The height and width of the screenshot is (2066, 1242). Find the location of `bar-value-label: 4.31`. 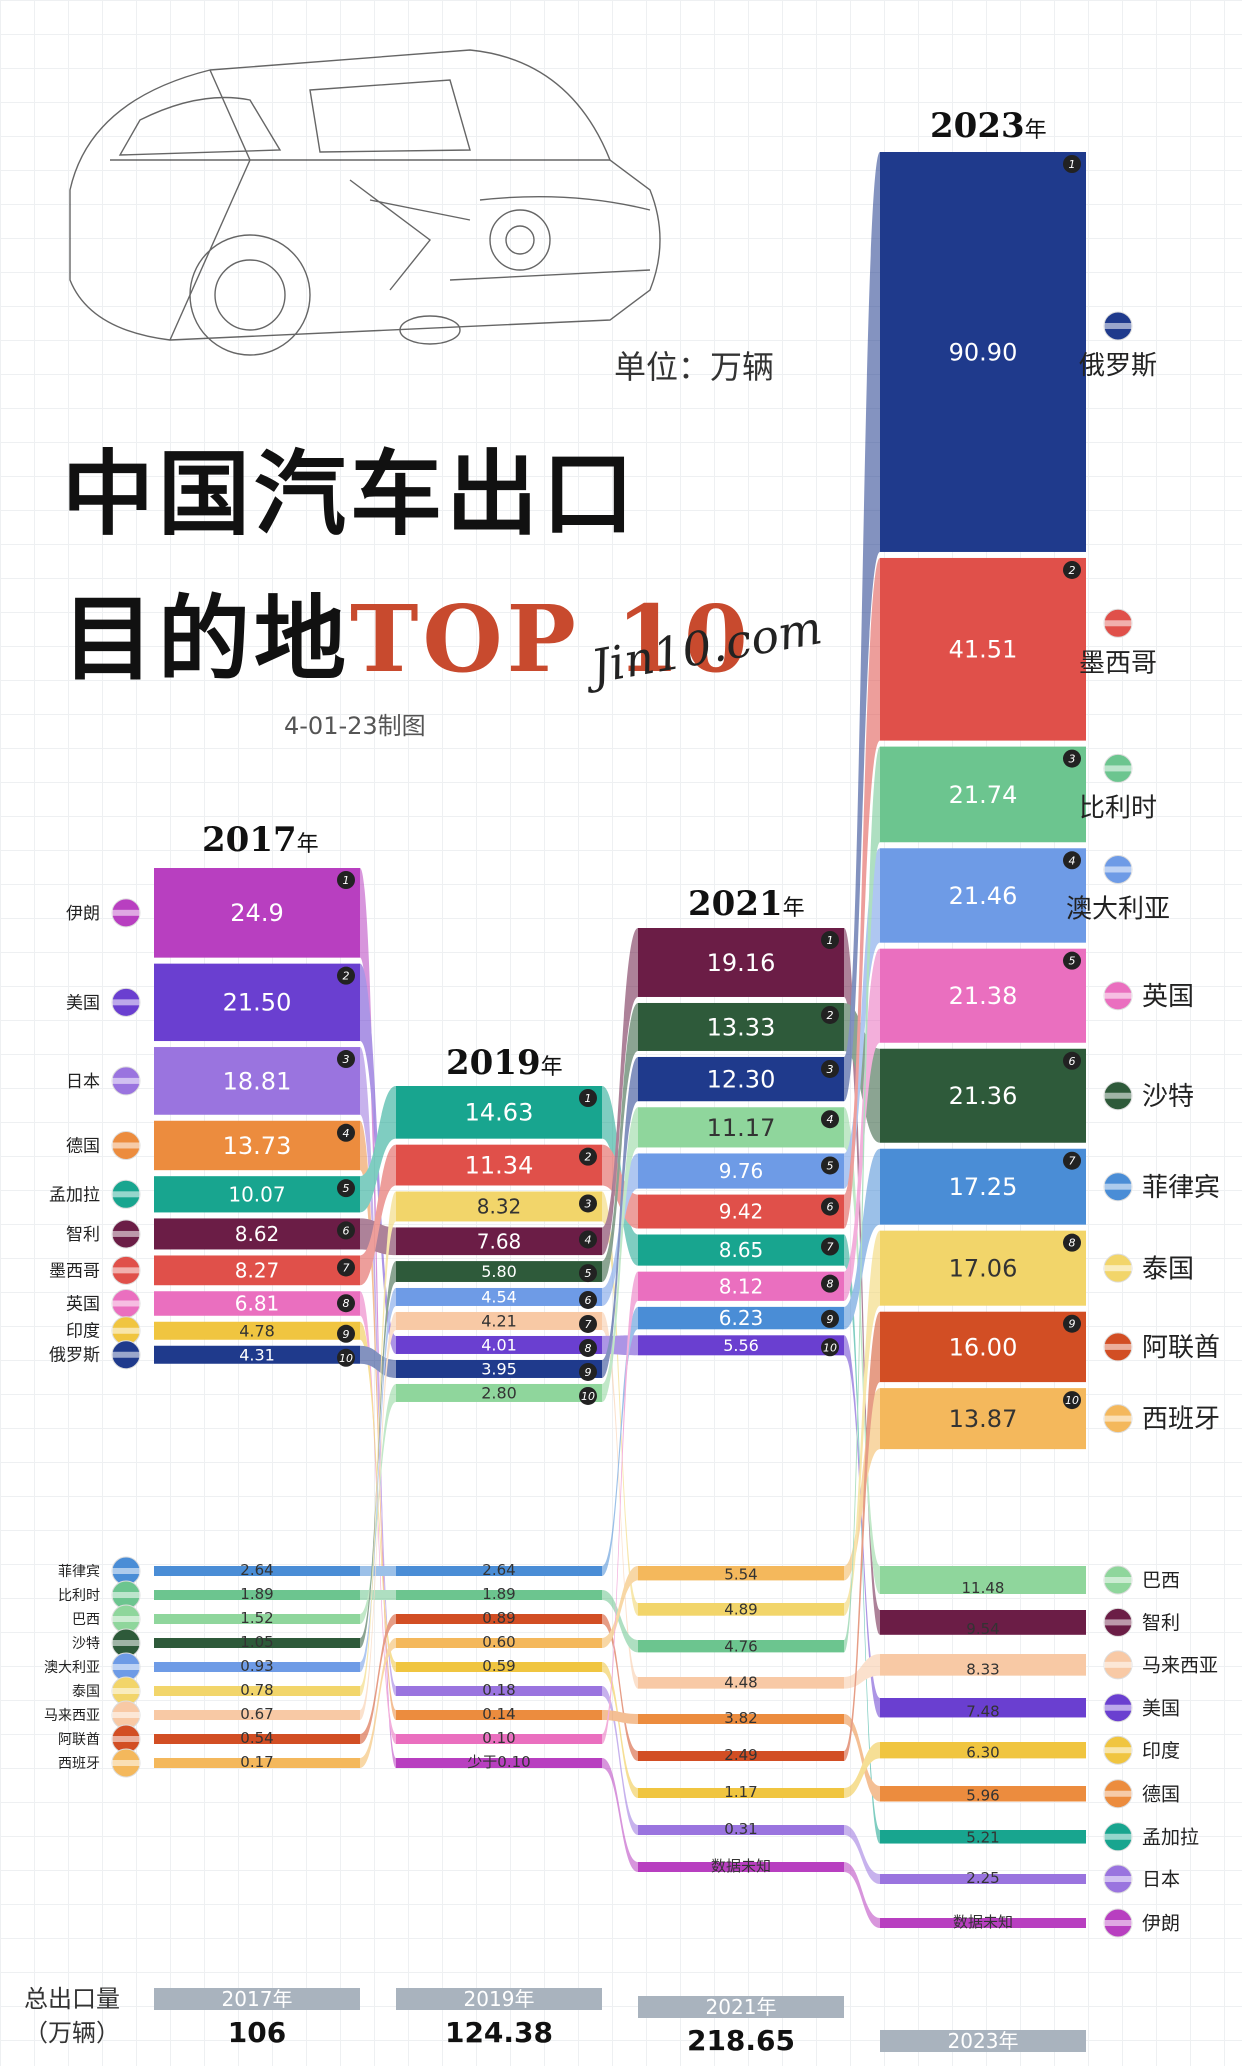

bar-value-label: 4.31 is located at coordinates (257, 1354).